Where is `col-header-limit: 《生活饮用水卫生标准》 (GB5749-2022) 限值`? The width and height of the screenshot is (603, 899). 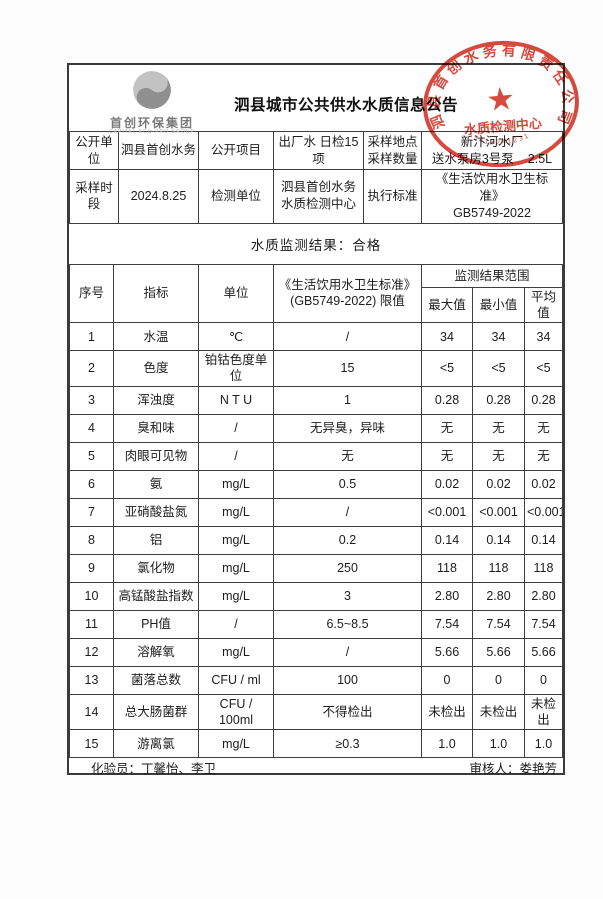 col-header-limit: 《生活饮用水卫生标准》 (GB5749-2022) 限值 is located at coordinates (347, 293).